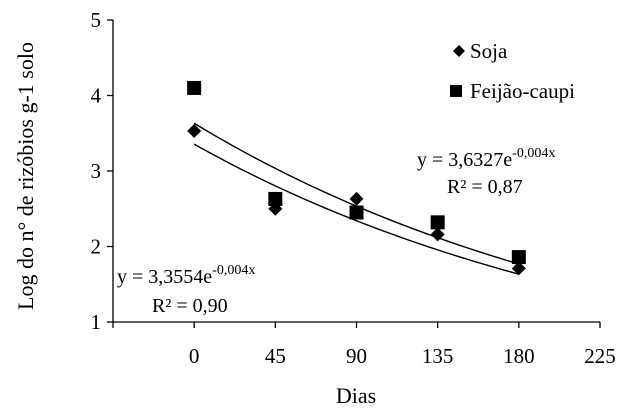 The image size is (624, 412). What do you see at coordinates (233, 270) in the screenshot?
I see `equation-feijao-caupi-exponent: -0,004x` at bounding box center [233, 270].